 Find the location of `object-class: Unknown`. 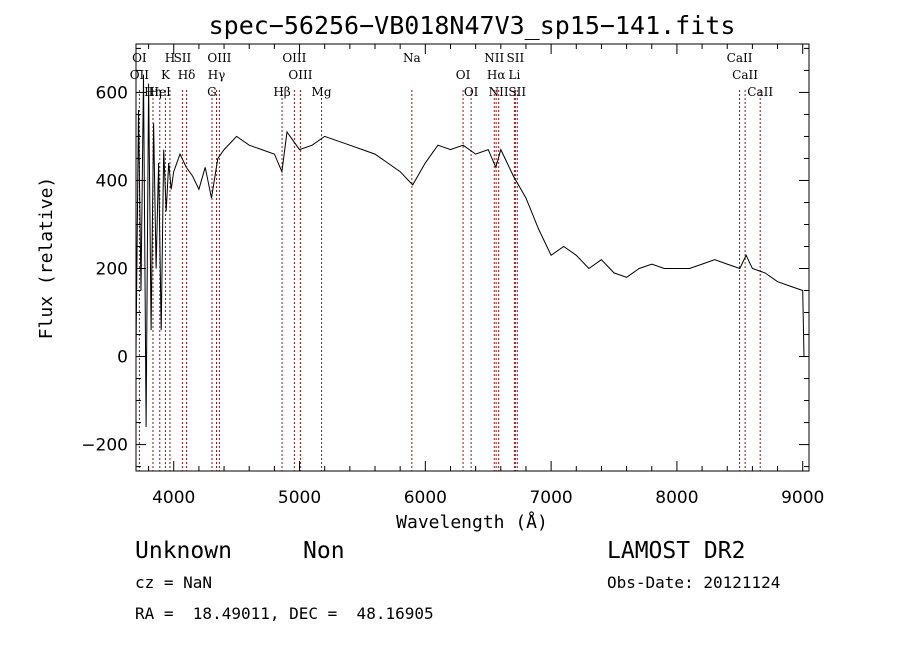

object-class: Unknown is located at coordinates (183, 551).